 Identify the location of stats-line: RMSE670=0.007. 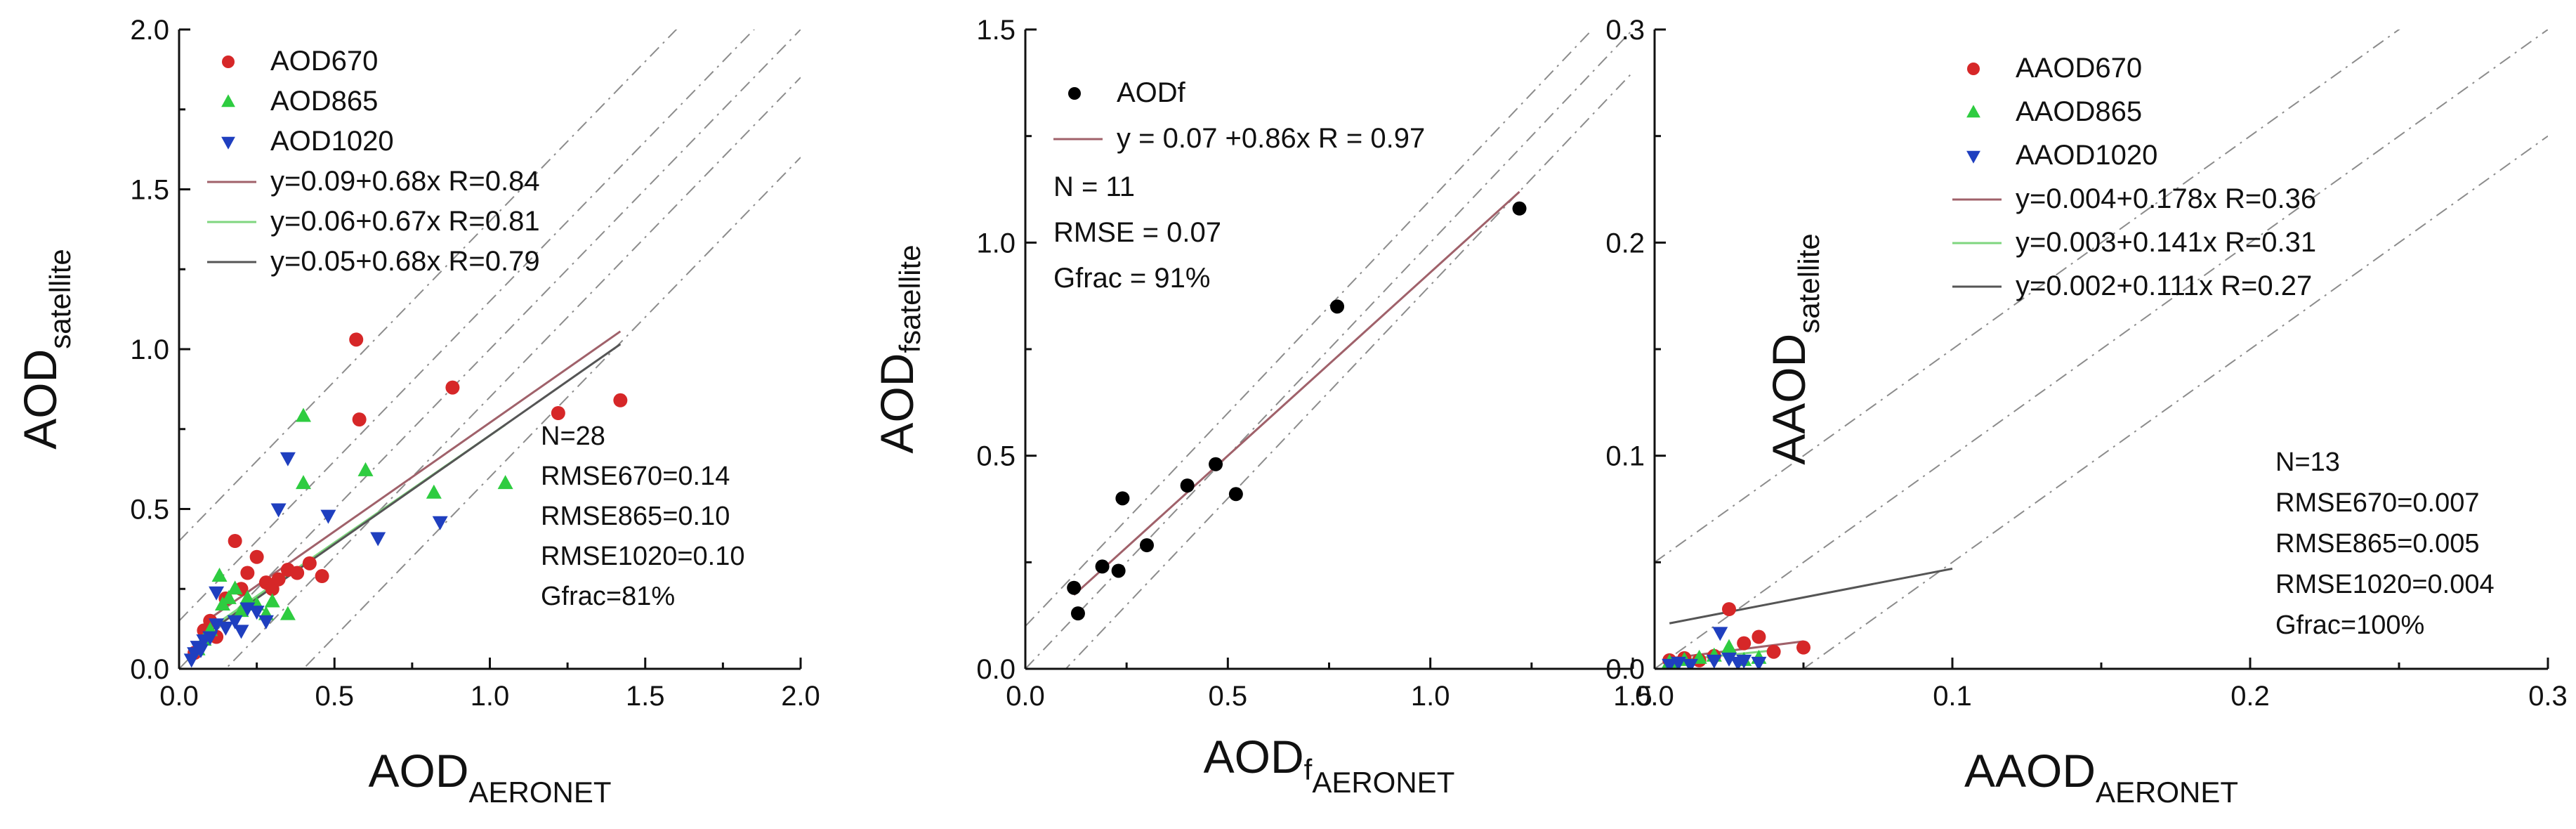
(2377, 503).